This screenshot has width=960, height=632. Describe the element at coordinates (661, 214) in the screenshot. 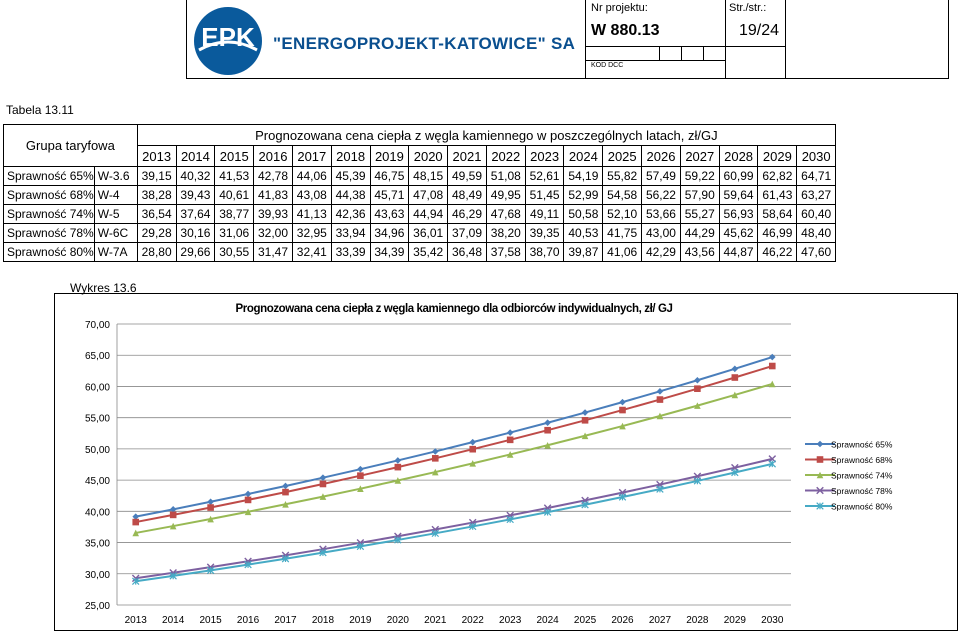

I see `price-cell: 53,66` at that location.